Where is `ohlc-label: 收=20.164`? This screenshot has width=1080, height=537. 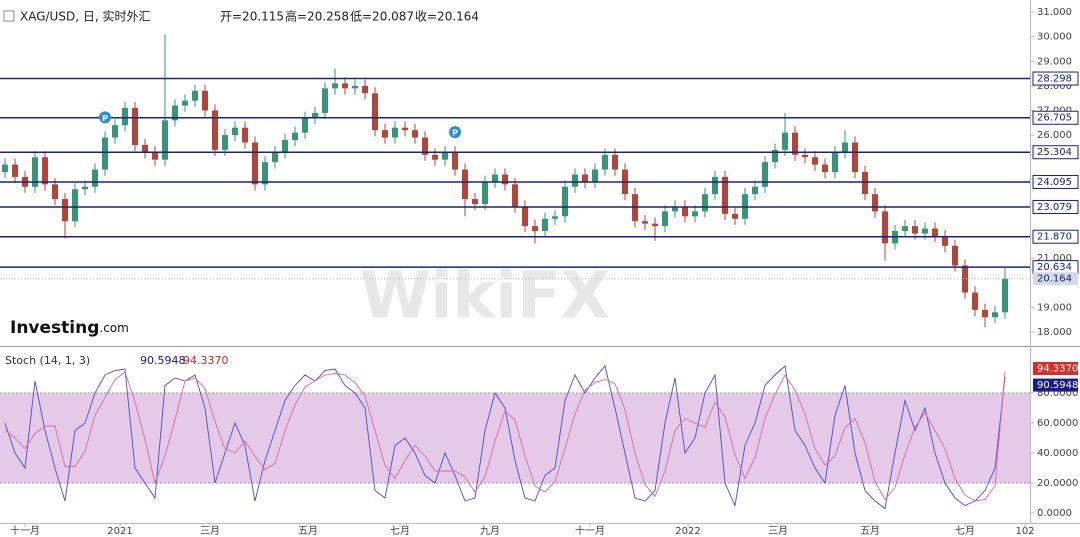 ohlc-label: 收=20.164 is located at coordinates (447, 17).